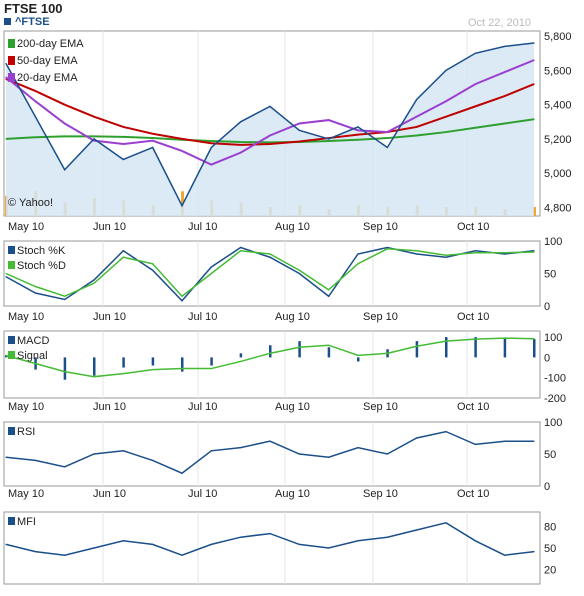  I want to click on legend-ema20-swatch, so click(11, 77).